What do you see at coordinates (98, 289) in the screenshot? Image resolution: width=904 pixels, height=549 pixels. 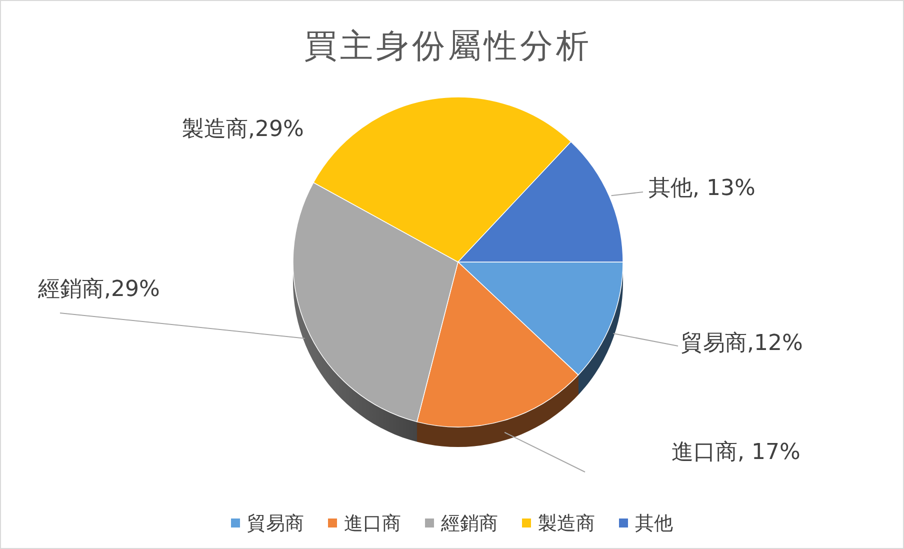 I see `data-label: 經銷商,29%` at bounding box center [98, 289].